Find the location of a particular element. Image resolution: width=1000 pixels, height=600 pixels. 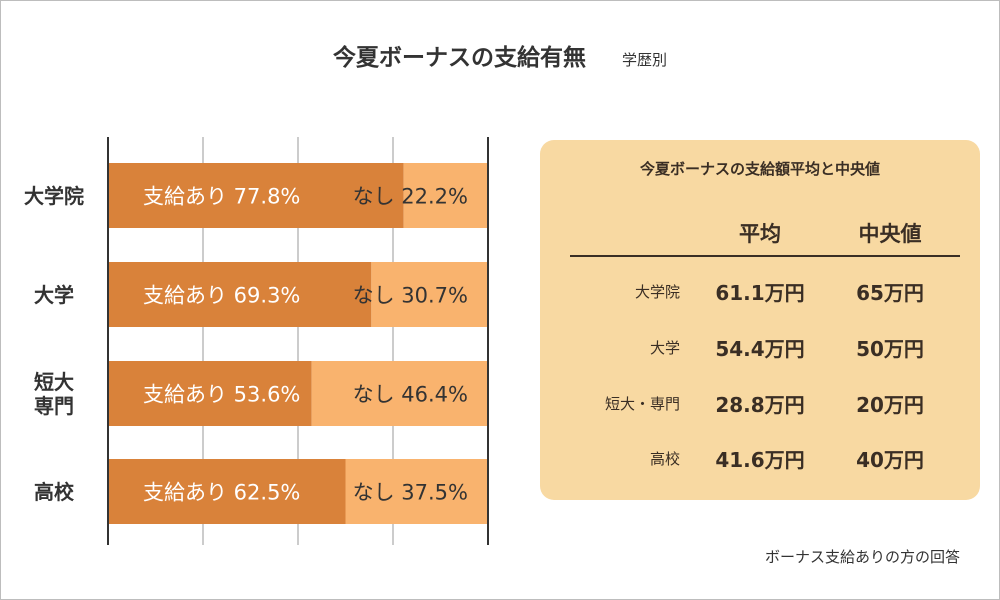

category-label-line: 大学院 is located at coordinates (54, 195).